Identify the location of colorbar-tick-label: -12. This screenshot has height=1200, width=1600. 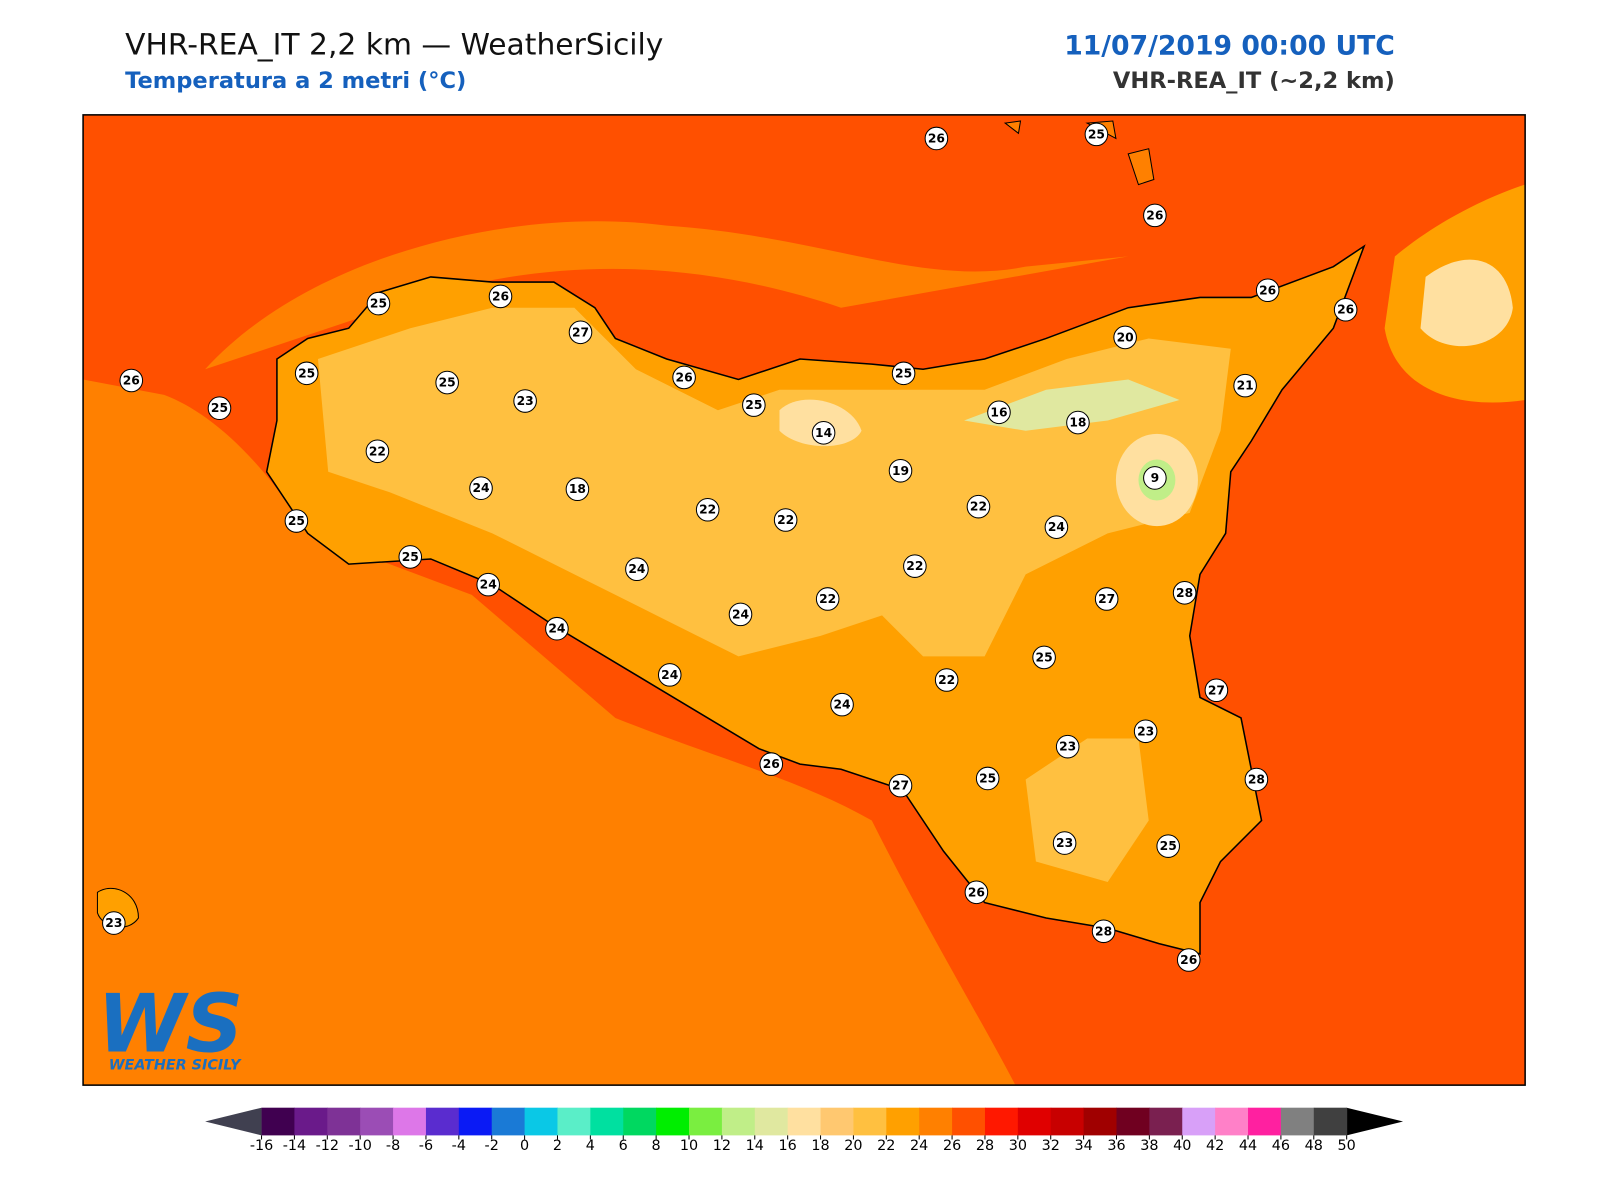
(327, 1146).